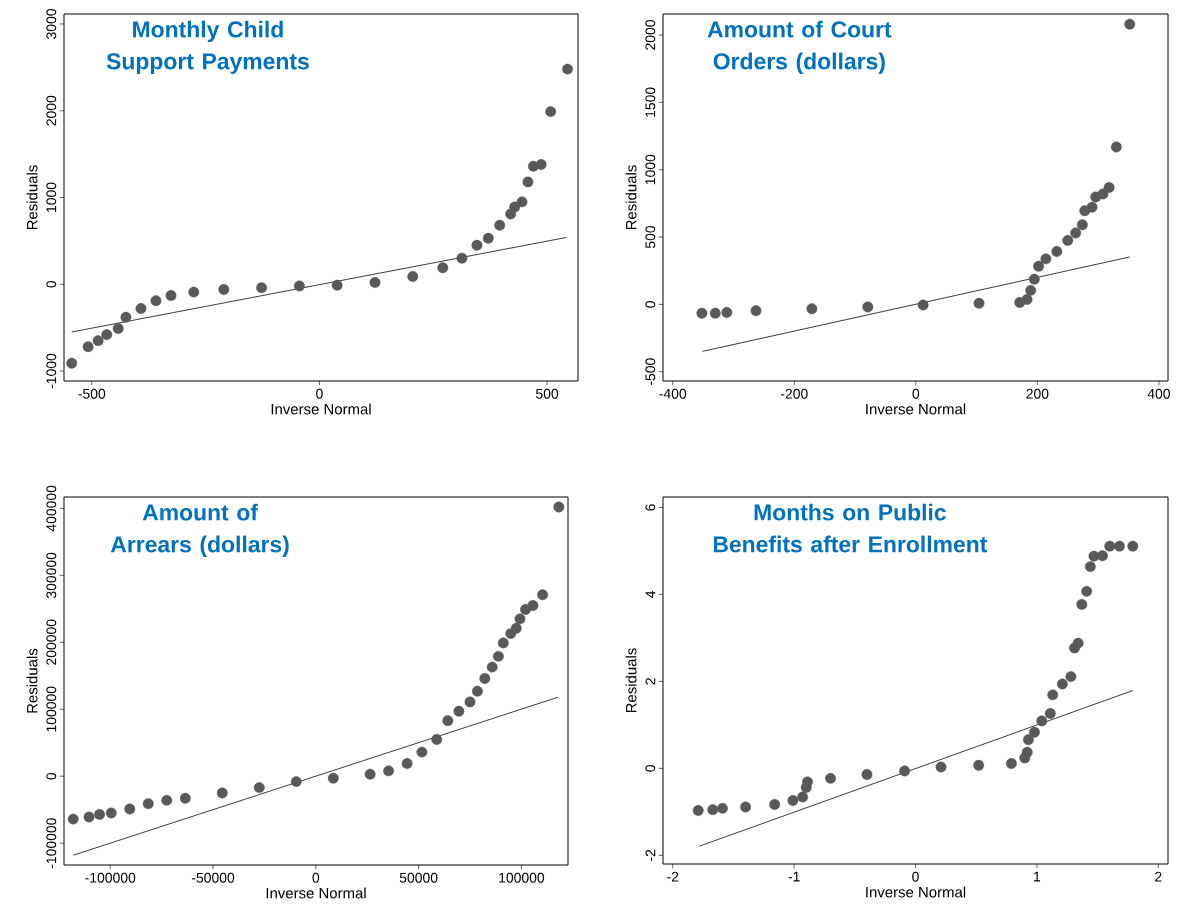  I want to click on x-tick-label: -50000, so click(213, 877).